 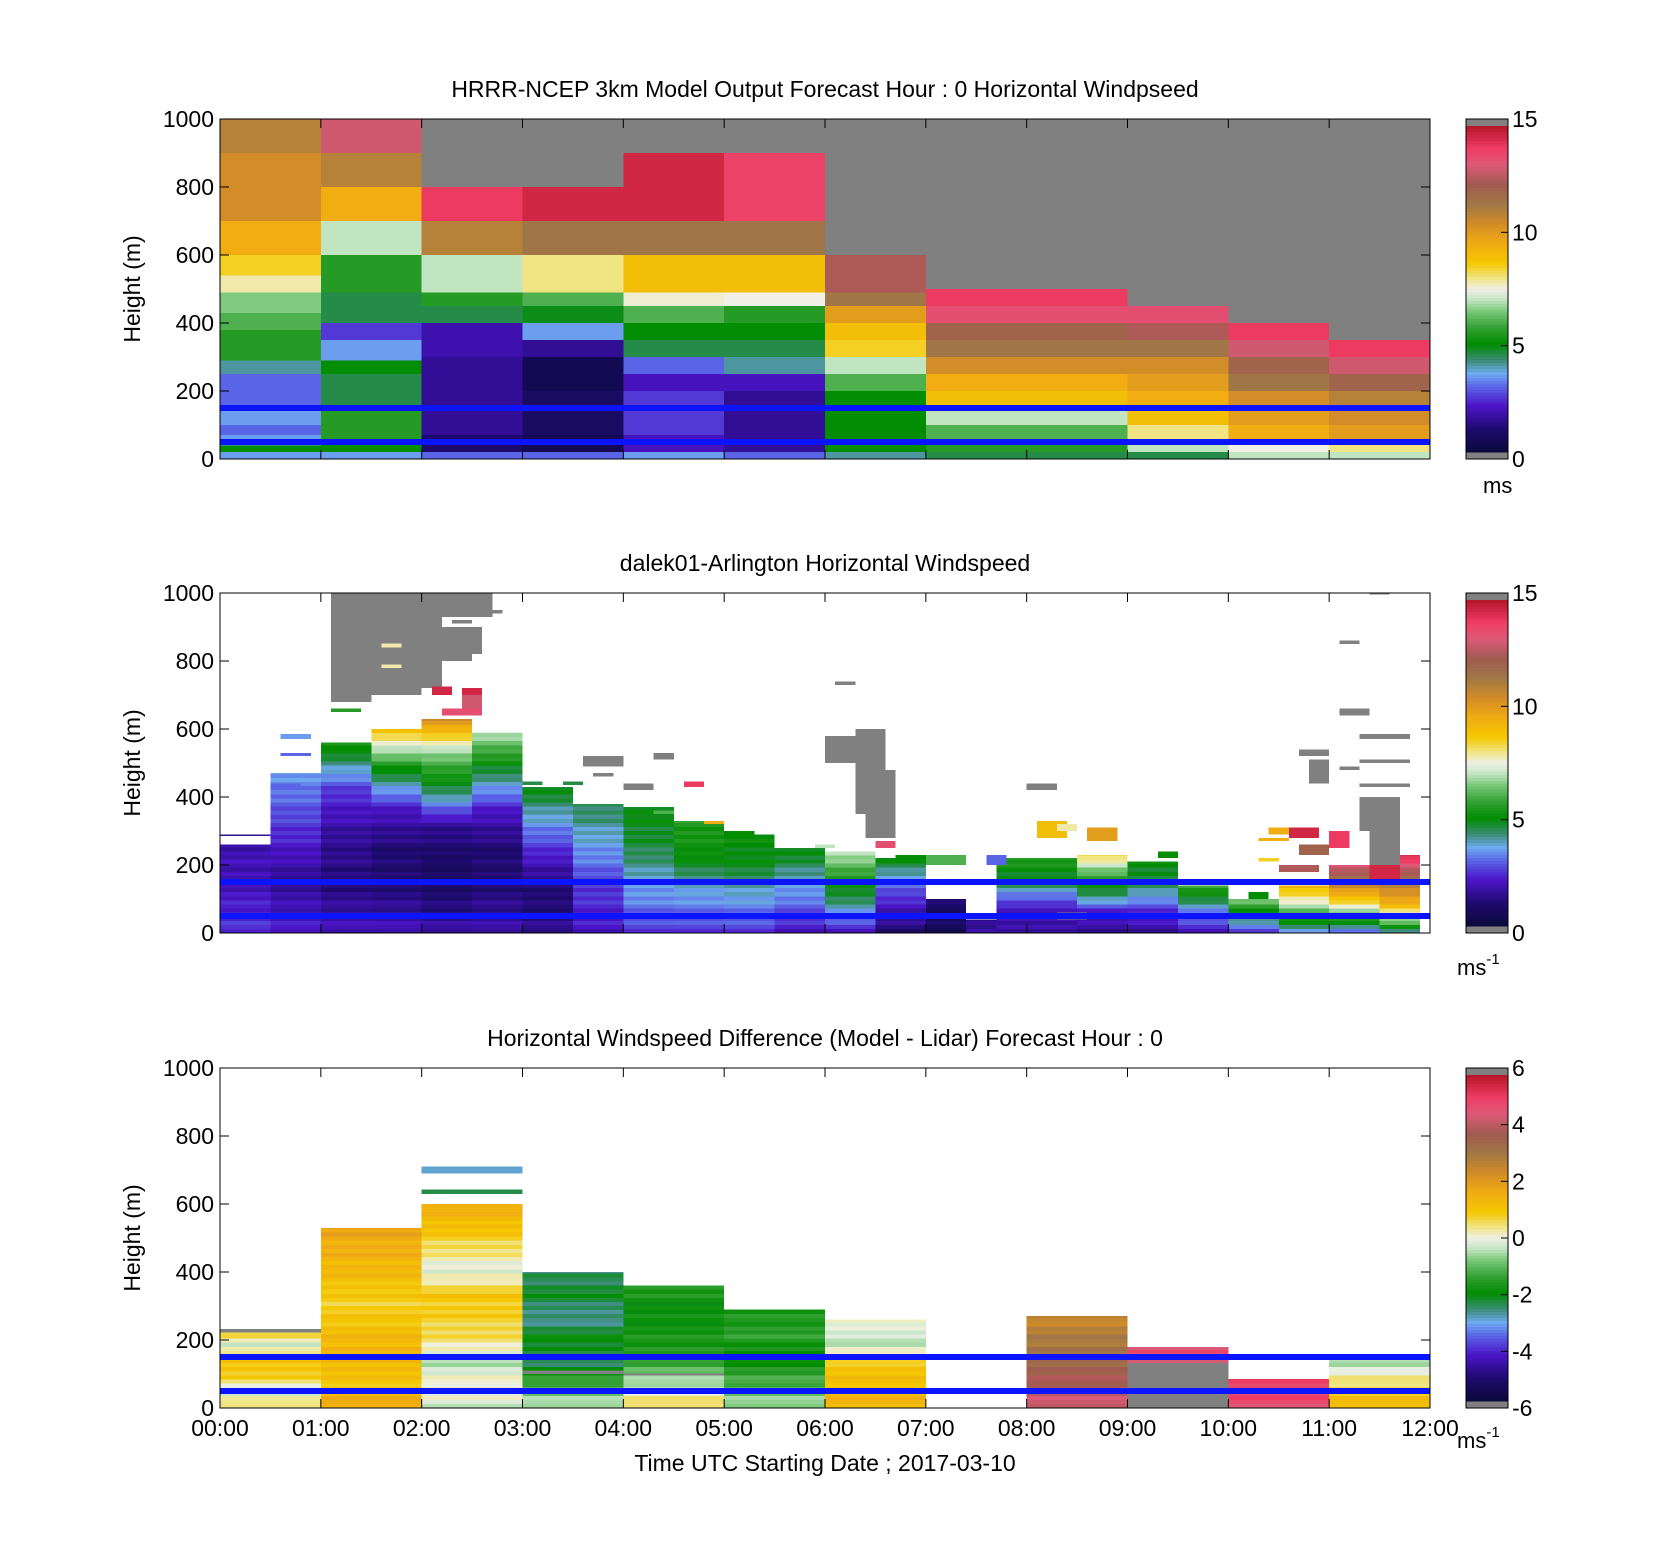 What do you see at coordinates (1430, 1428) in the screenshot?
I see `x-tick-label: 12:00` at bounding box center [1430, 1428].